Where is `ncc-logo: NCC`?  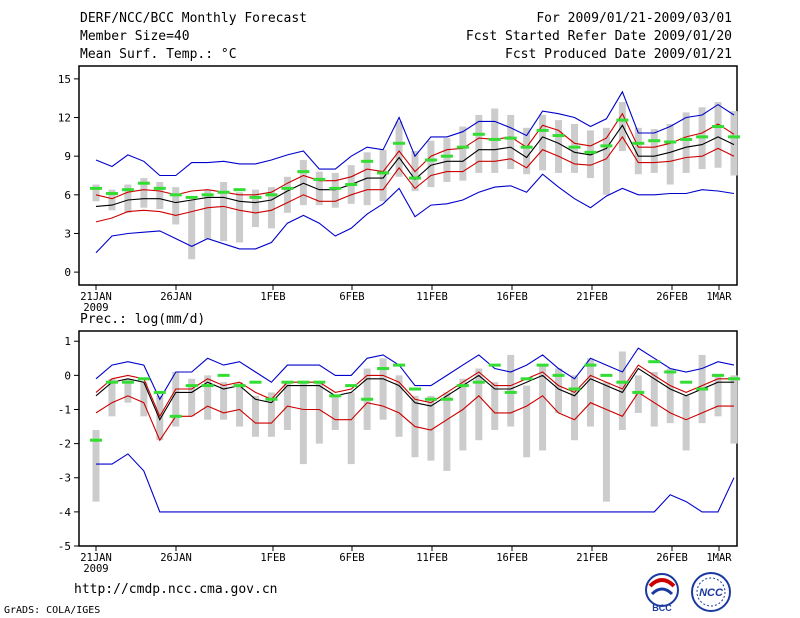 ncc-logo: NCC is located at coordinates (711, 592).